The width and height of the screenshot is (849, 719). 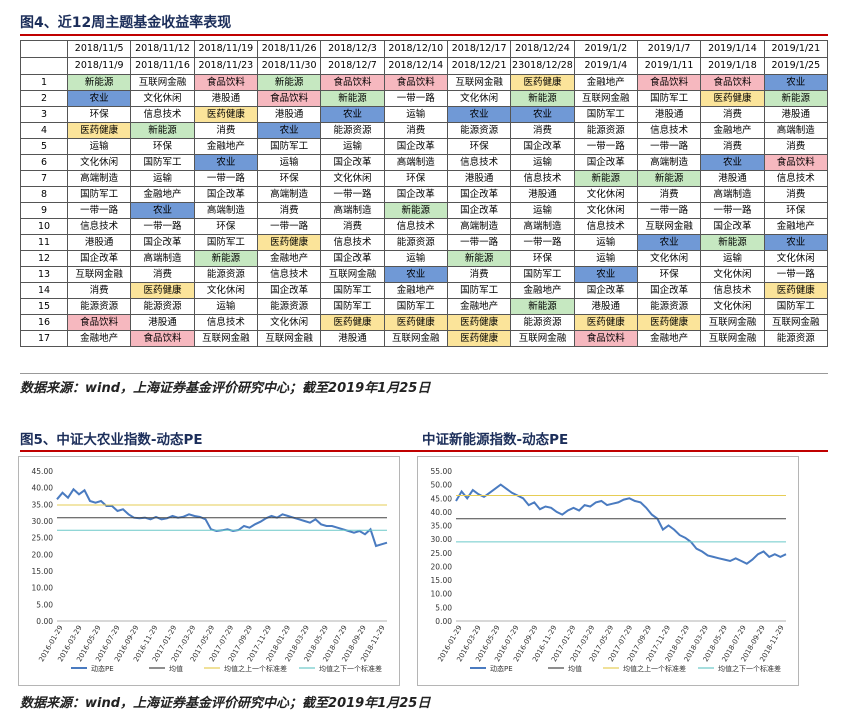 I want to click on y-tick-label: 15.00, so click(x=442, y=580).